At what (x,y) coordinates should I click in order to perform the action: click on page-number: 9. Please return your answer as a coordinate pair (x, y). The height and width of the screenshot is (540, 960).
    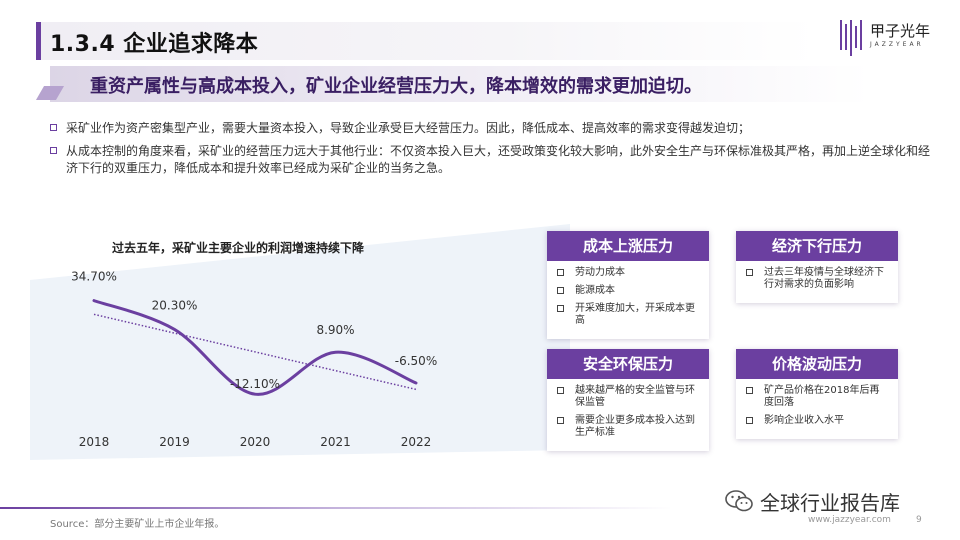
    Looking at the image, I should click on (919, 520).